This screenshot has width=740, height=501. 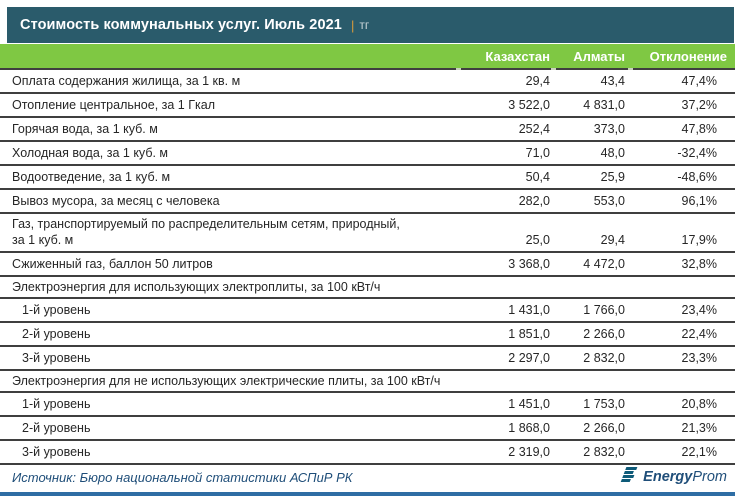 I want to click on value-deviation: 96,1%, so click(x=682, y=201).